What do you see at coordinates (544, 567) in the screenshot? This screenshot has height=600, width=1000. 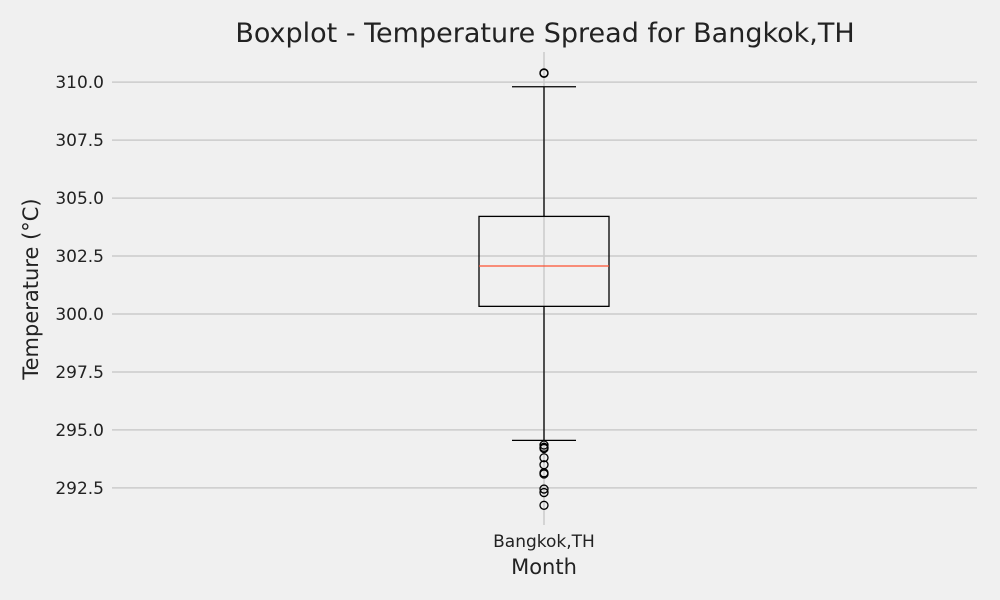 I see `x-axis-label: Month` at bounding box center [544, 567].